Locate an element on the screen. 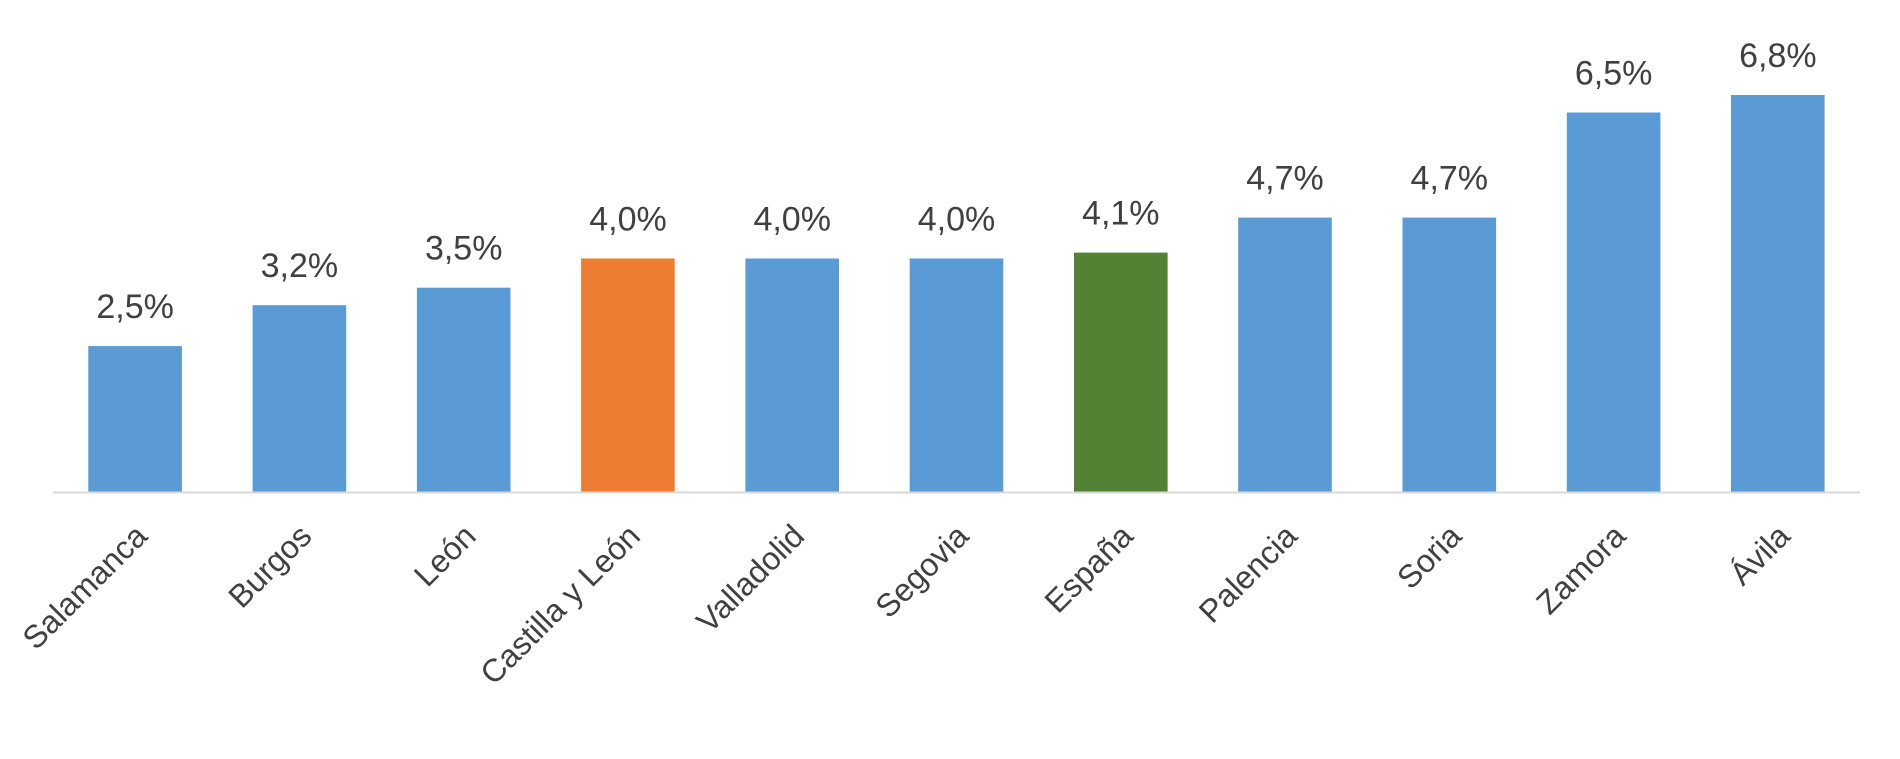  value-label-3: 4,0% is located at coordinates (628, 220).